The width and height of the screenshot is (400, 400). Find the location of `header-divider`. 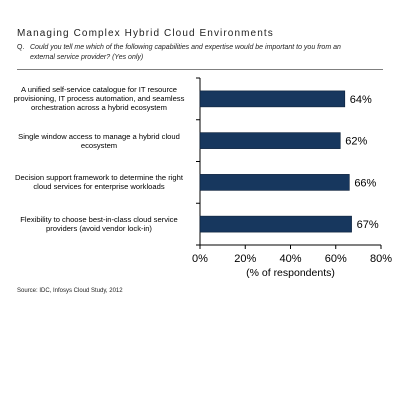

header-divider is located at coordinates (200, 69).